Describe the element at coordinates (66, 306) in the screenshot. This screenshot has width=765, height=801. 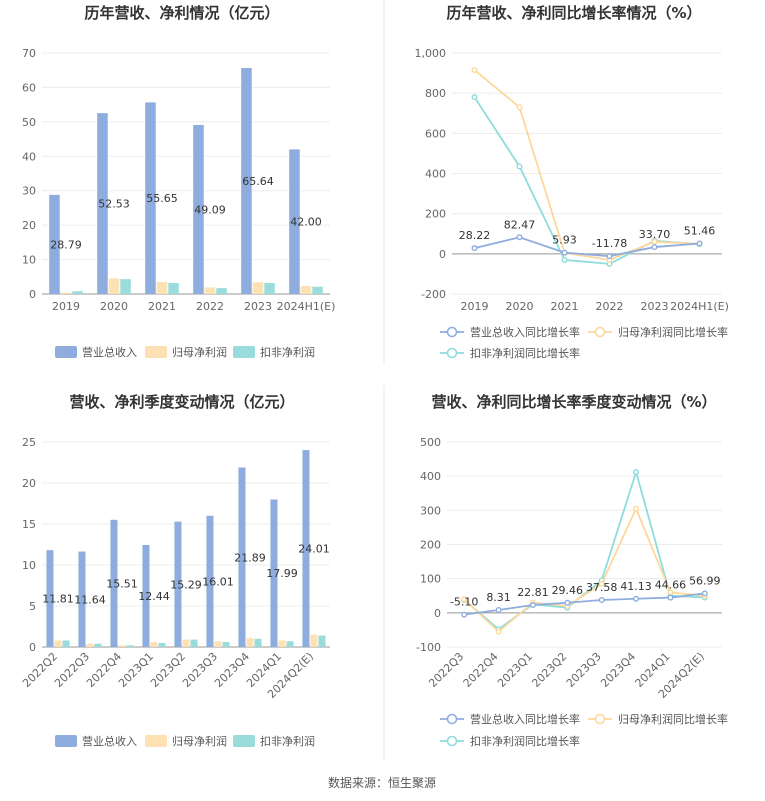
I see `x-tick-label: 2019` at that location.